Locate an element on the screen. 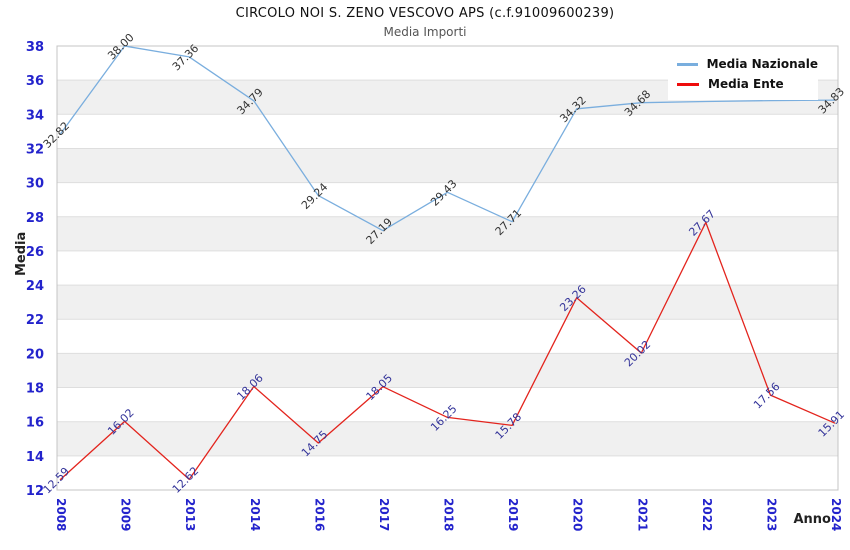 The width and height of the screenshot is (850, 550). x-tick-label: 2017 is located at coordinates (384, 514).